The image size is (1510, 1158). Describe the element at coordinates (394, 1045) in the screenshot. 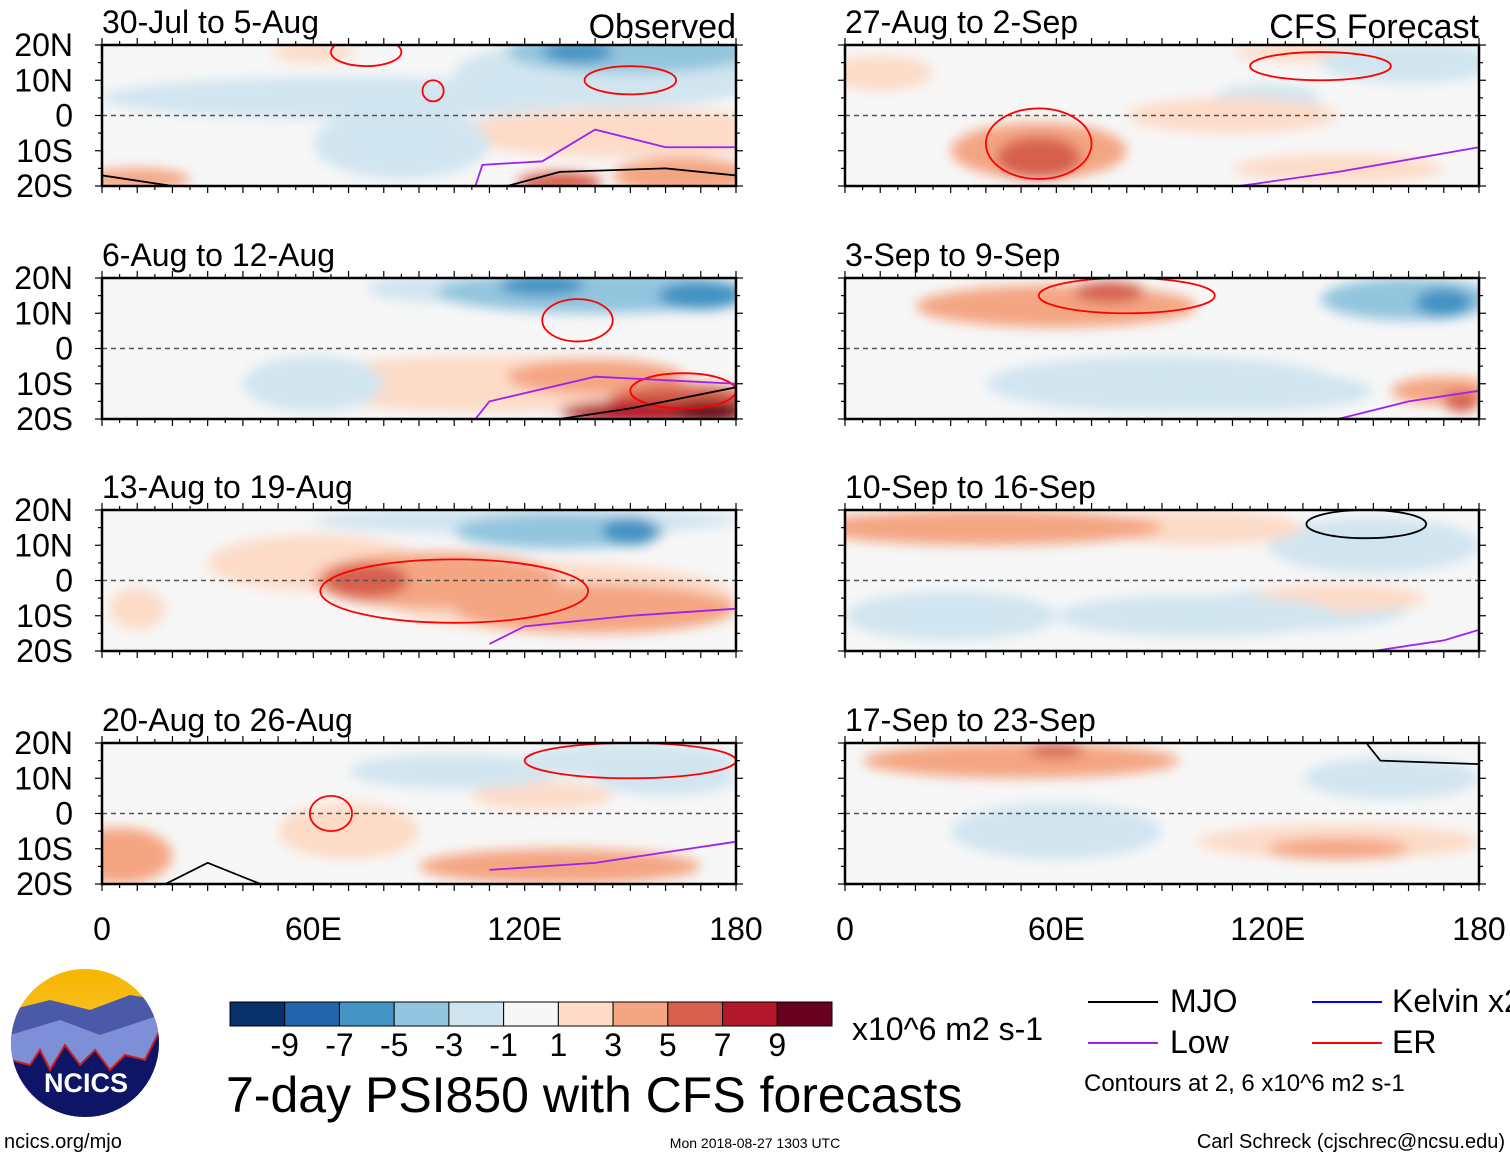

I see `colorbar-tick: -5` at that location.